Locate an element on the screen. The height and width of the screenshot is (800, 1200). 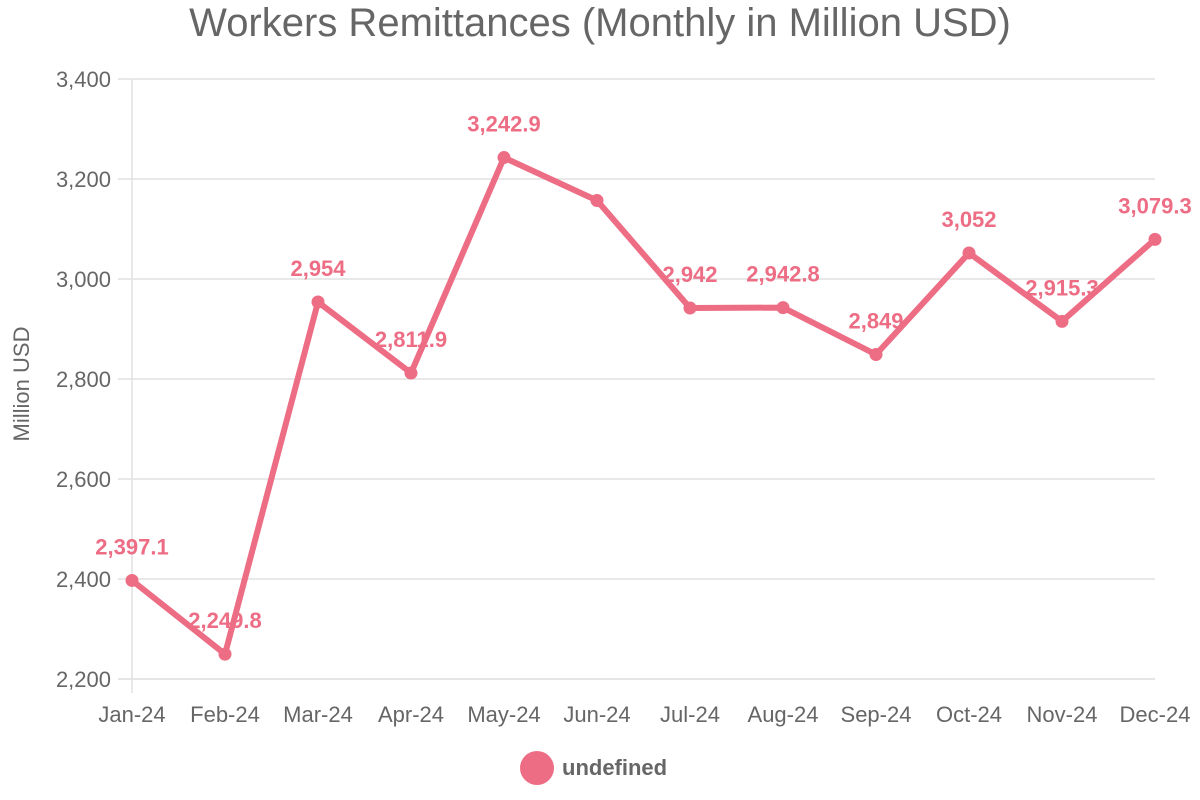
x-tick-label: Jun-24 is located at coordinates (596, 714).